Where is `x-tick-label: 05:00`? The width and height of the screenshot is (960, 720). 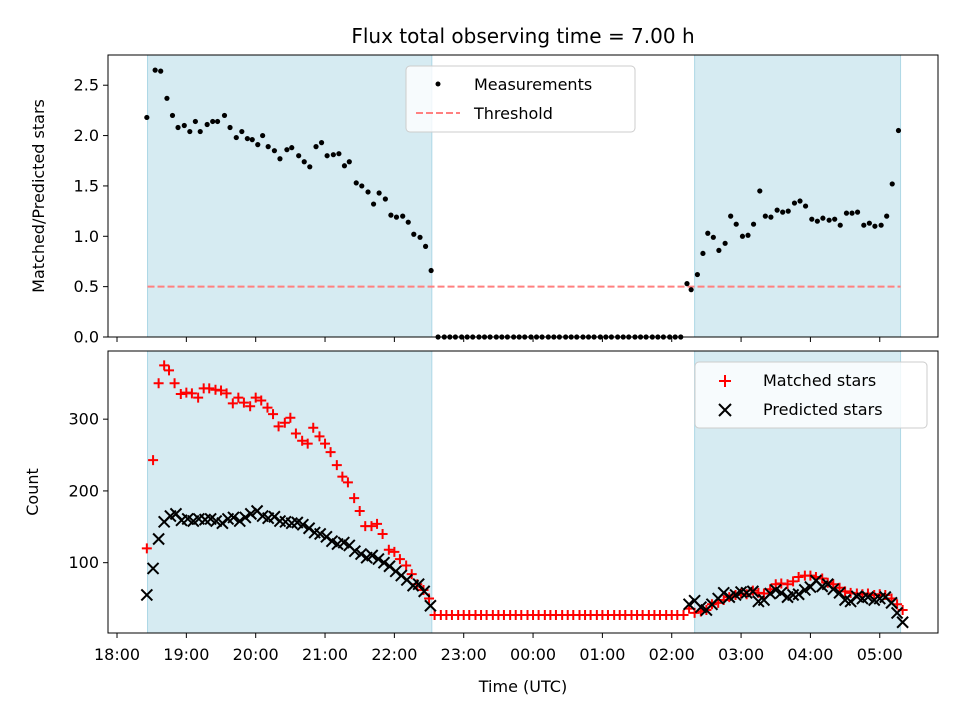 x-tick-label: 05:00 is located at coordinates (880, 654).